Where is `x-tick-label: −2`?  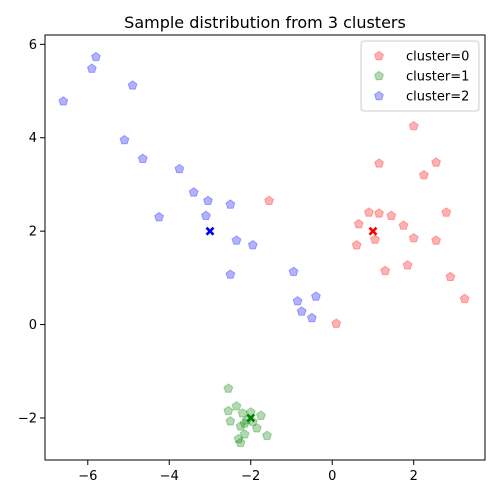
x-tick-label: −2 is located at coordinates (250, 476).